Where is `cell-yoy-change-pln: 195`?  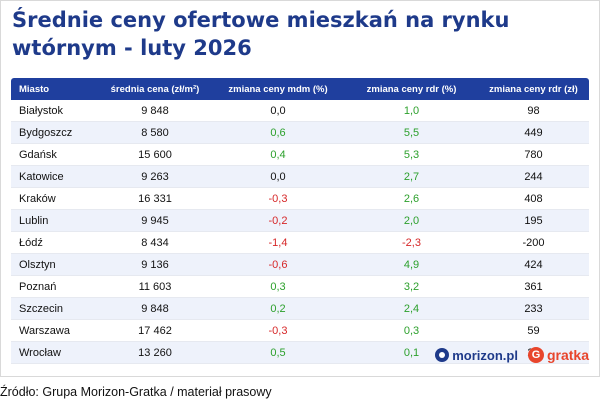
cell-yoy-change-pln: 195 is located at coordinates (533, 220).